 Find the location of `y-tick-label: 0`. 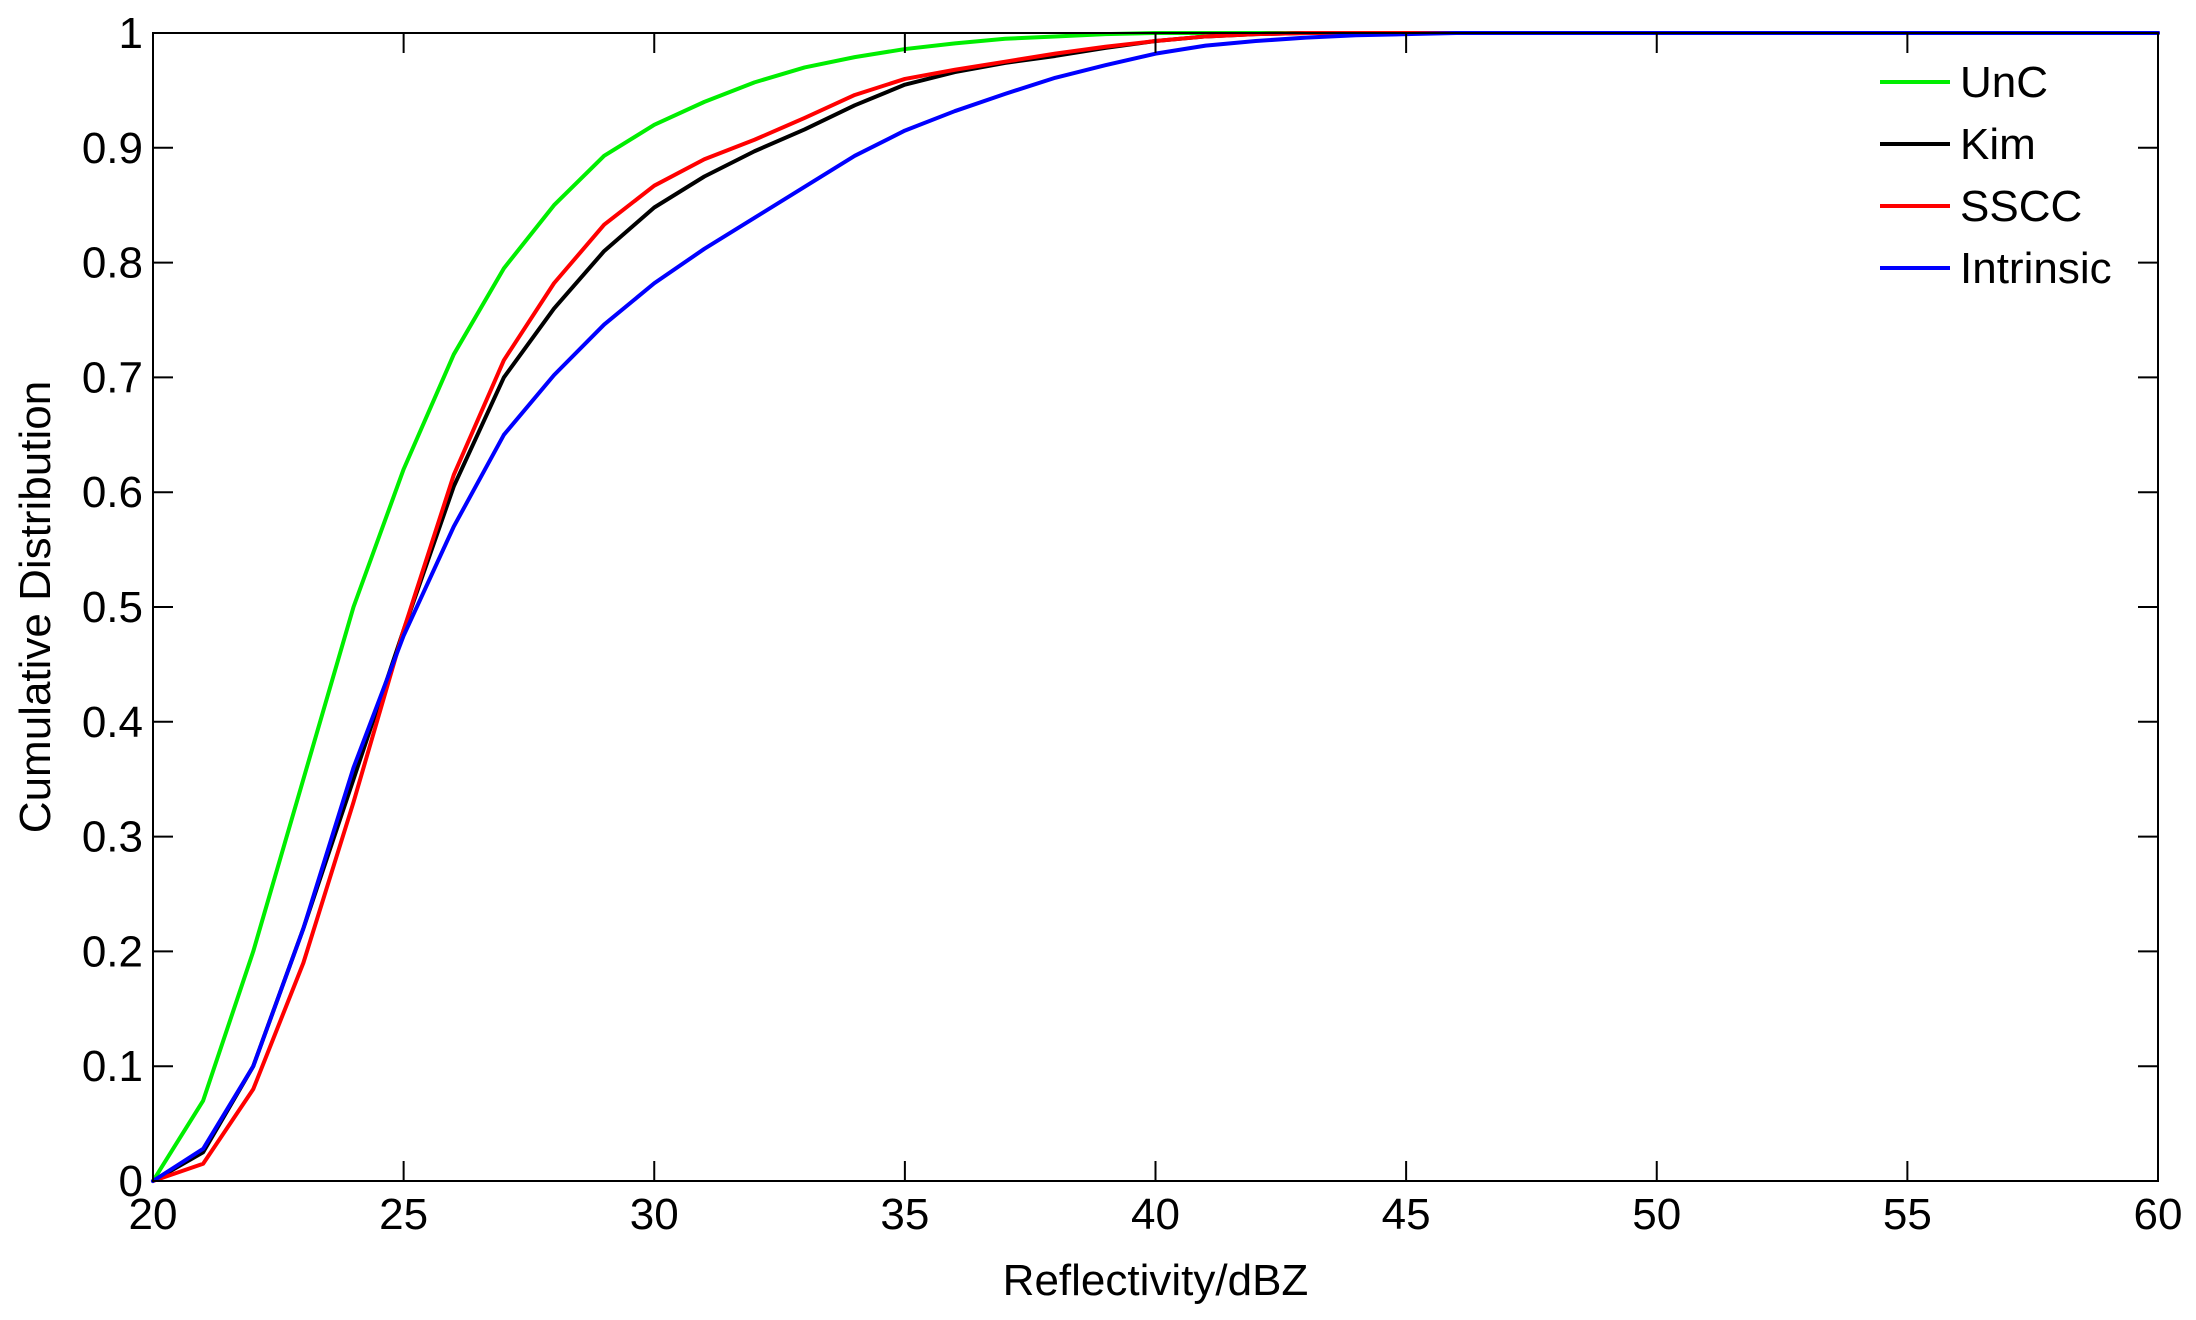

y-tick-label: 0 is located at coordinates (131, 1181).